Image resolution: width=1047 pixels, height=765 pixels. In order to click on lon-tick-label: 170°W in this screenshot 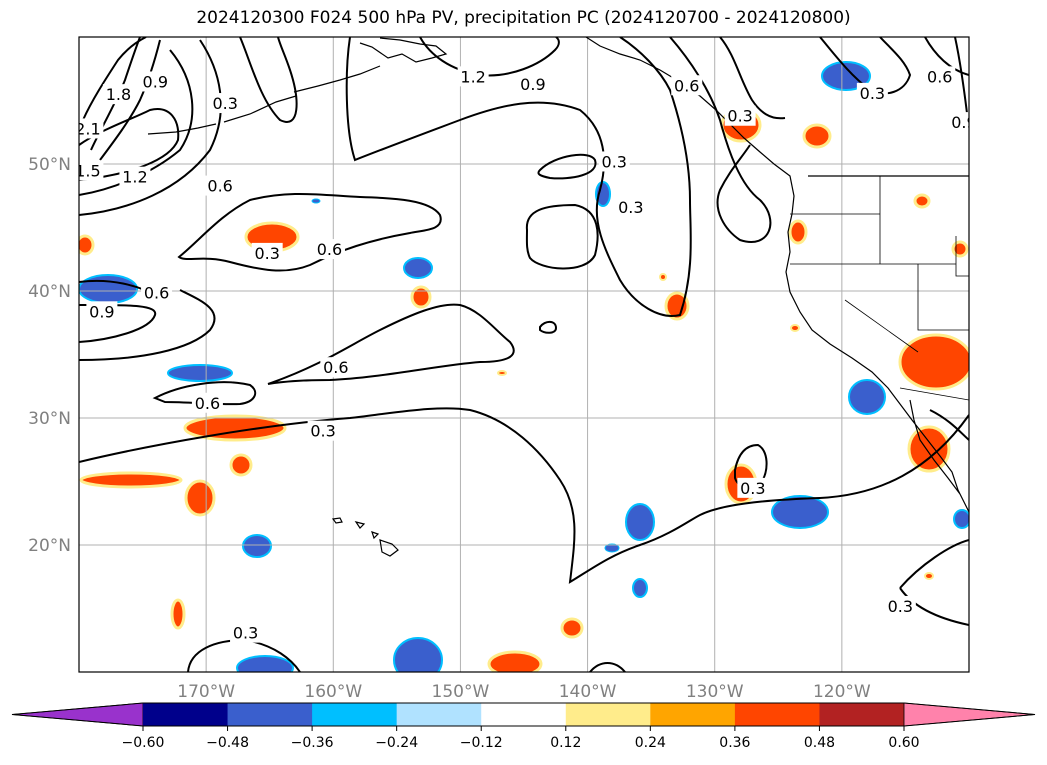, I will do `click(206, 692)`.